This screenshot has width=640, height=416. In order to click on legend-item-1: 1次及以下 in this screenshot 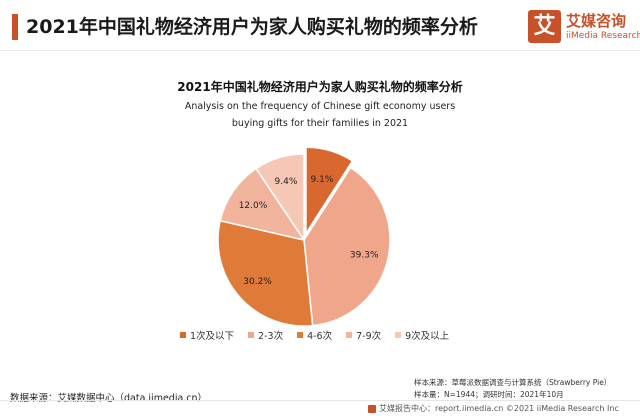, I will do `click(207, 335)`.